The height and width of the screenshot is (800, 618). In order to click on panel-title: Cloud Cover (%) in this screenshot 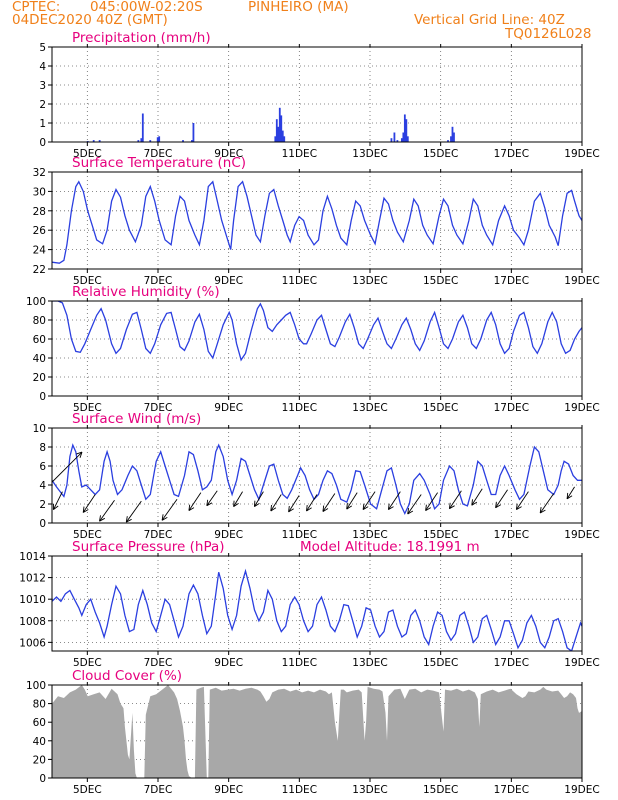, I will do `click(127, 676)`.